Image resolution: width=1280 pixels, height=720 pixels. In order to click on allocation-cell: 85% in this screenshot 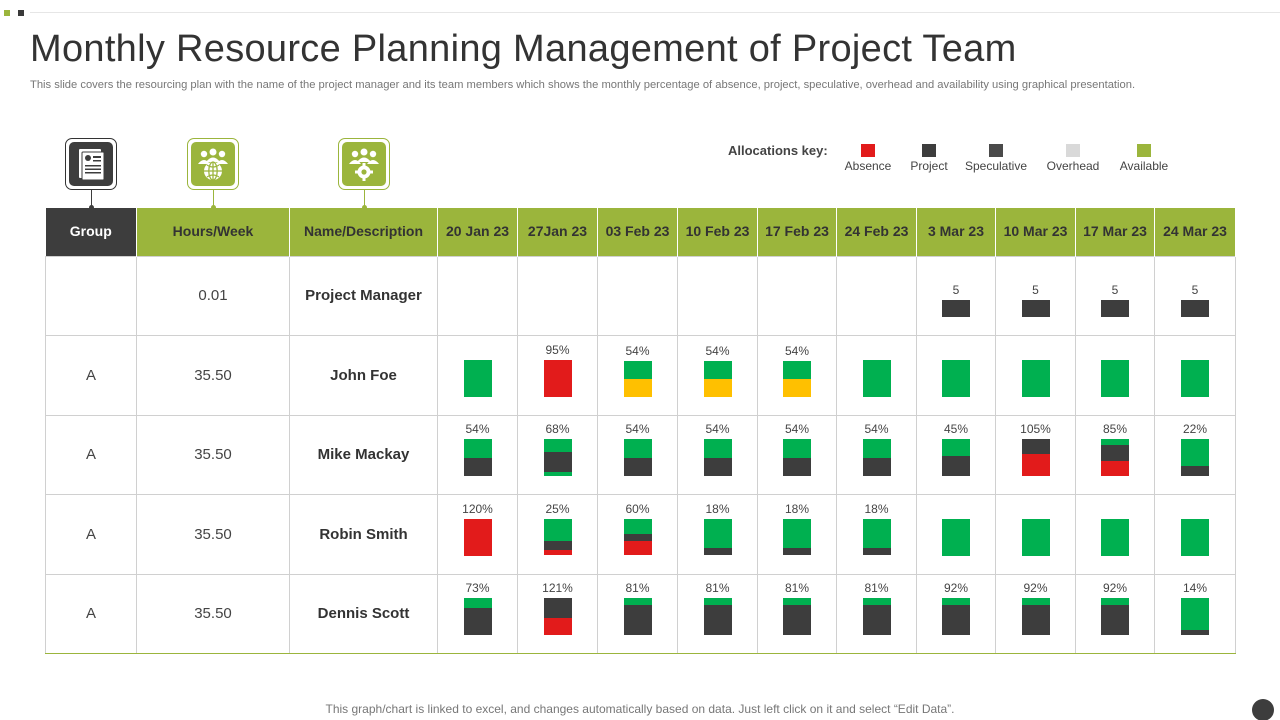, I will do `click(1115, 454)`.